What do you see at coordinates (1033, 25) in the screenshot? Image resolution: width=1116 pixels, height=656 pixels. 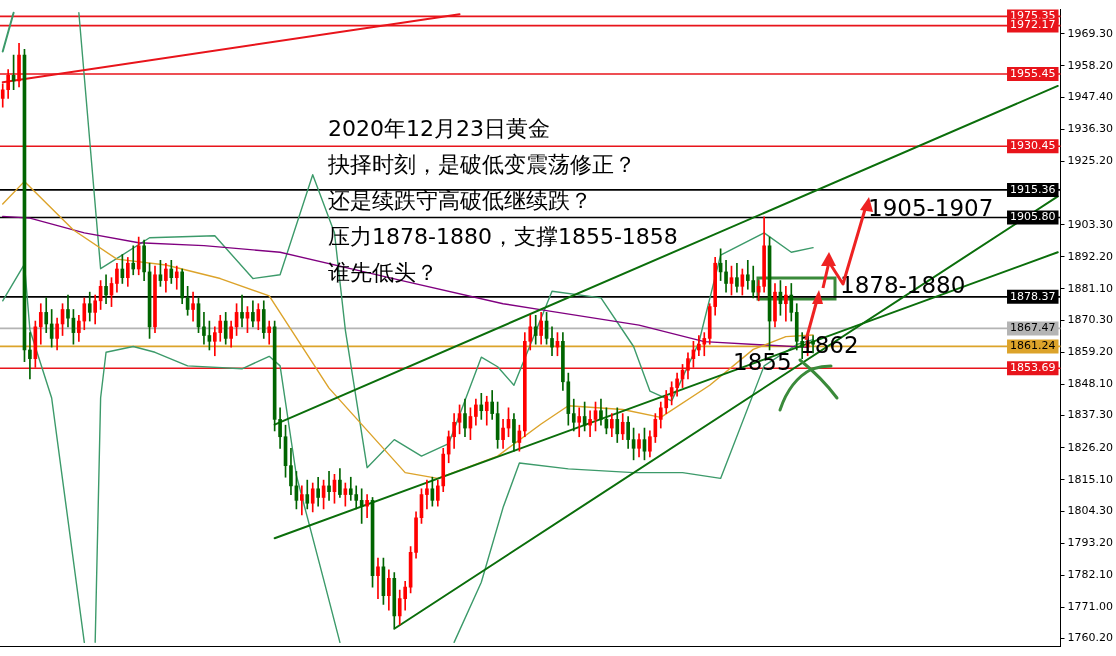 I see `ref-line-label: 1972.17` at bounding box center [1033, 25].